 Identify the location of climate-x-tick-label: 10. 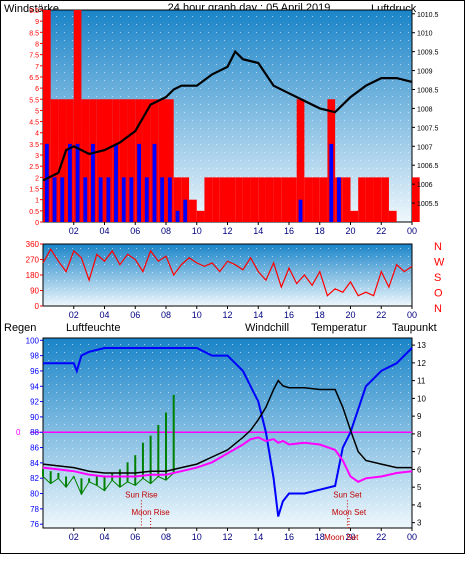
(197, 537).